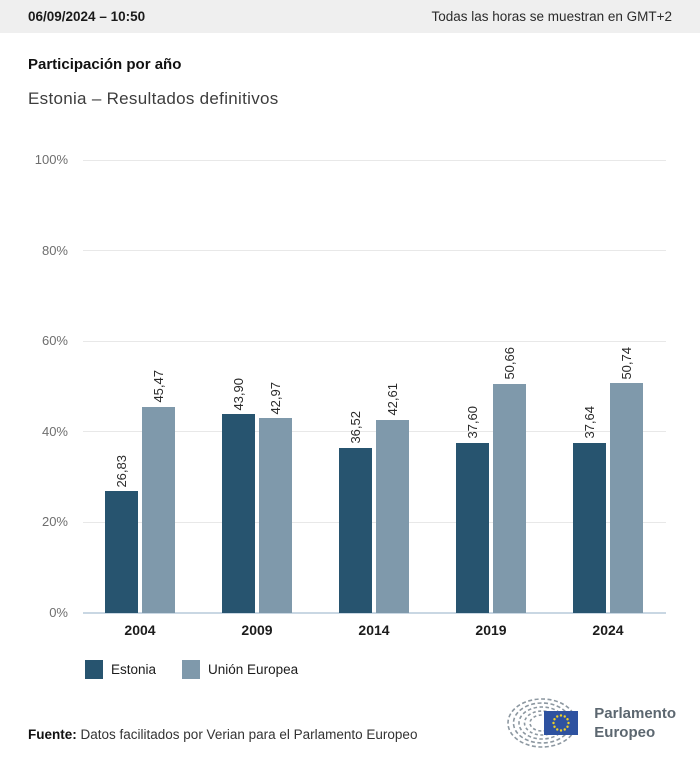  I want to click on bar-estonia-2019, so click(472, 527).